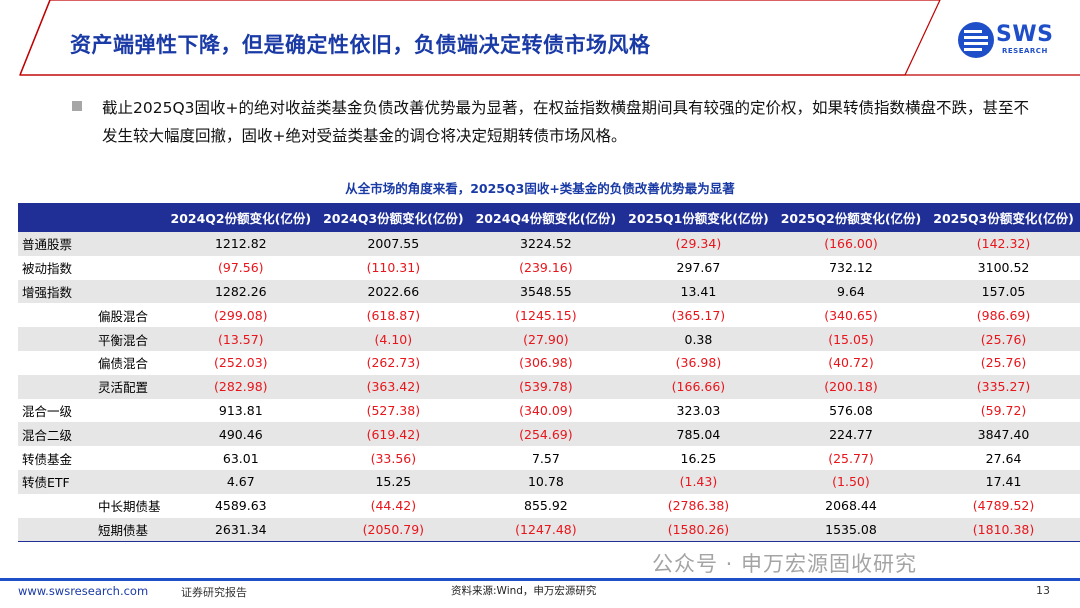 The height and width of the screenshot is (608, 1080). I want to click on table-cell: 576.08, so click(851, 410).